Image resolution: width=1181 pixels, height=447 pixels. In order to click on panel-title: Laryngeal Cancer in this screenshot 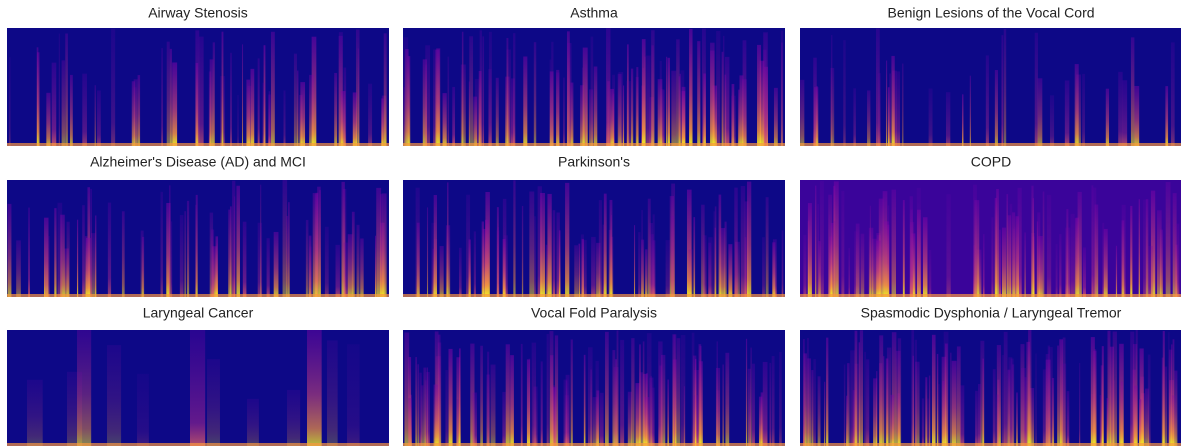, I will do `click(198, 313)`.